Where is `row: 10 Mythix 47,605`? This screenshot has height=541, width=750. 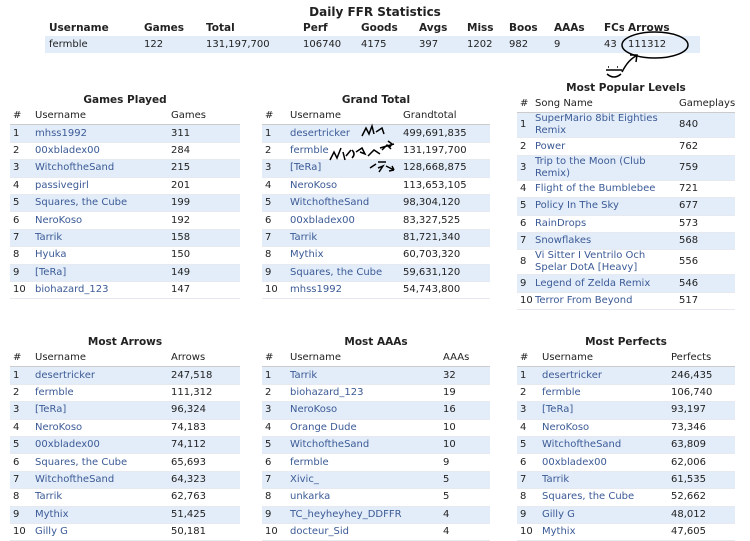
row: 10 Mythix 47,605 is located at coordinates (626, 532).